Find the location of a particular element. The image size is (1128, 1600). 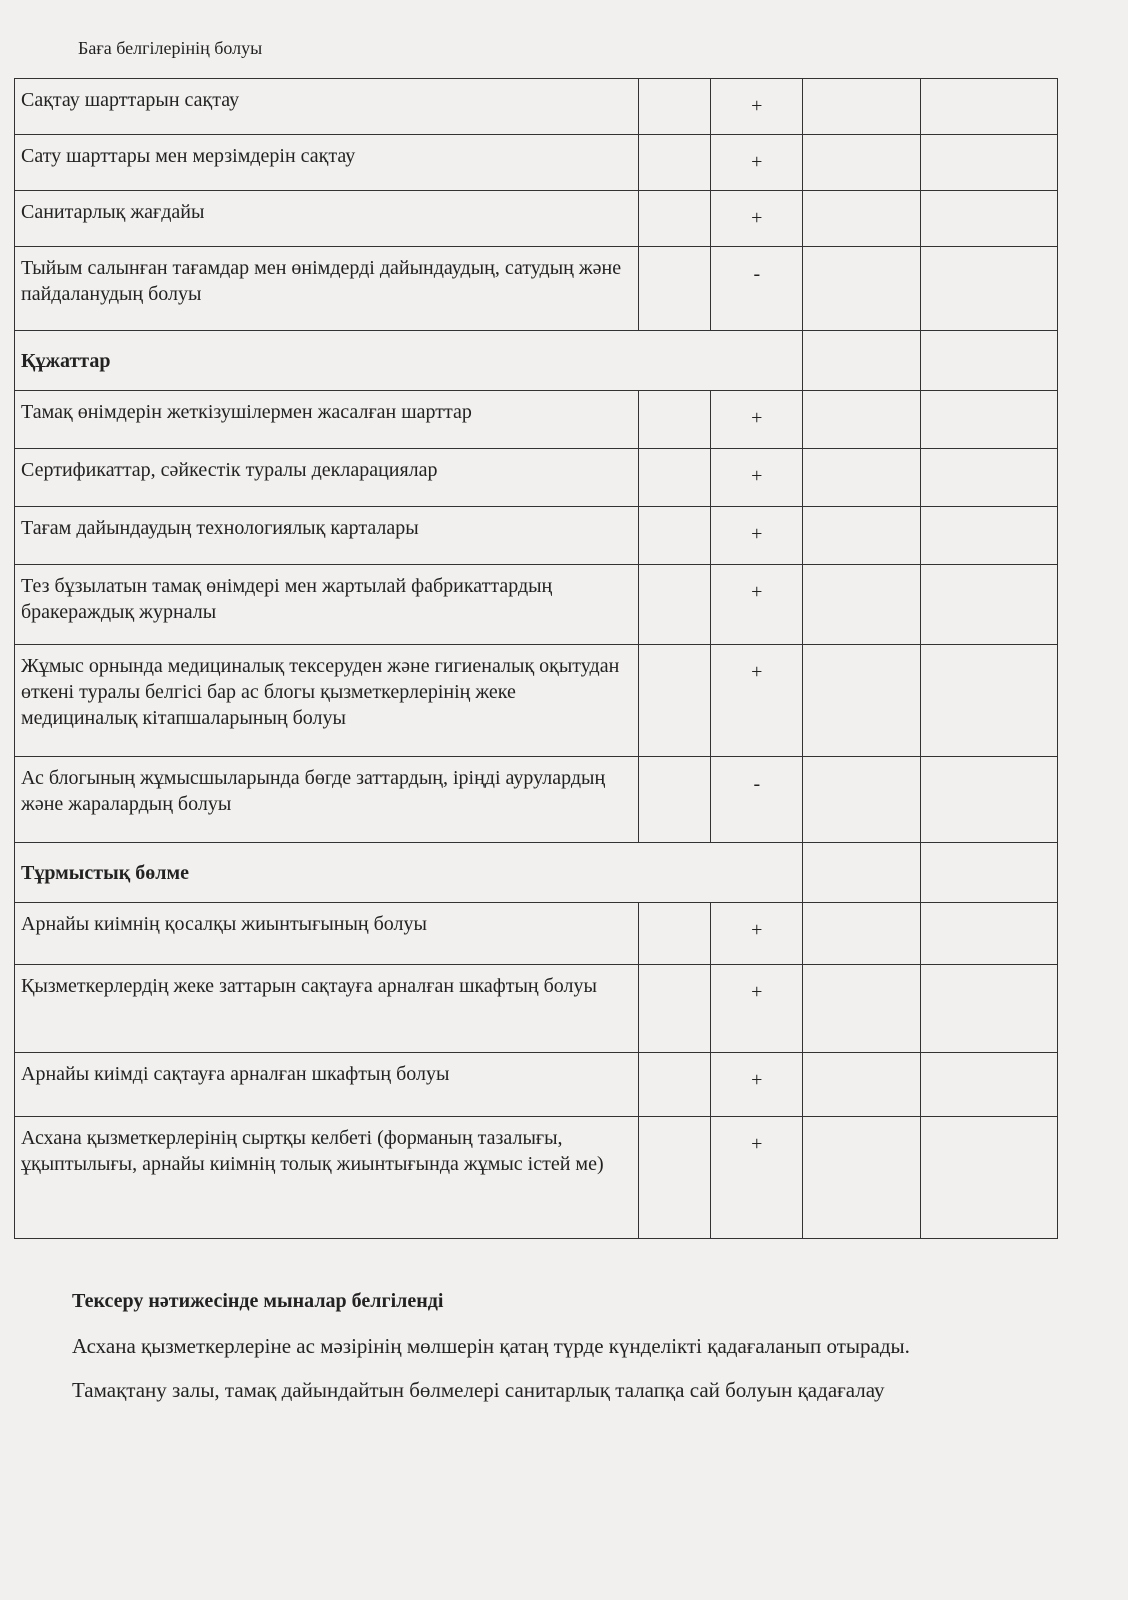

table-row: Сату шарттары мен мерзімдерін сақтау + is located at coordinates (535, 162).